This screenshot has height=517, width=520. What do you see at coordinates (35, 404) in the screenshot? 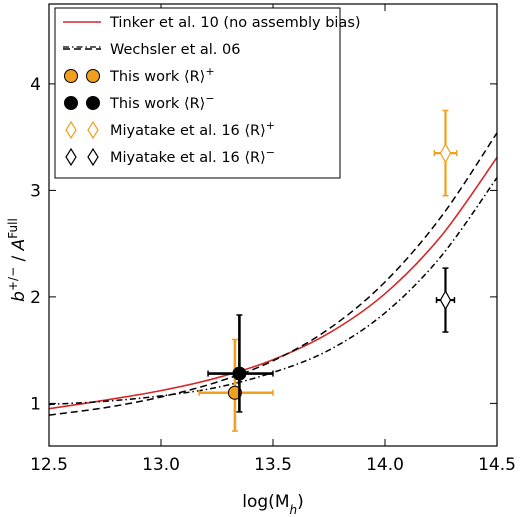
I see `y-tick-label: 1` at bounding box center [35, 404].